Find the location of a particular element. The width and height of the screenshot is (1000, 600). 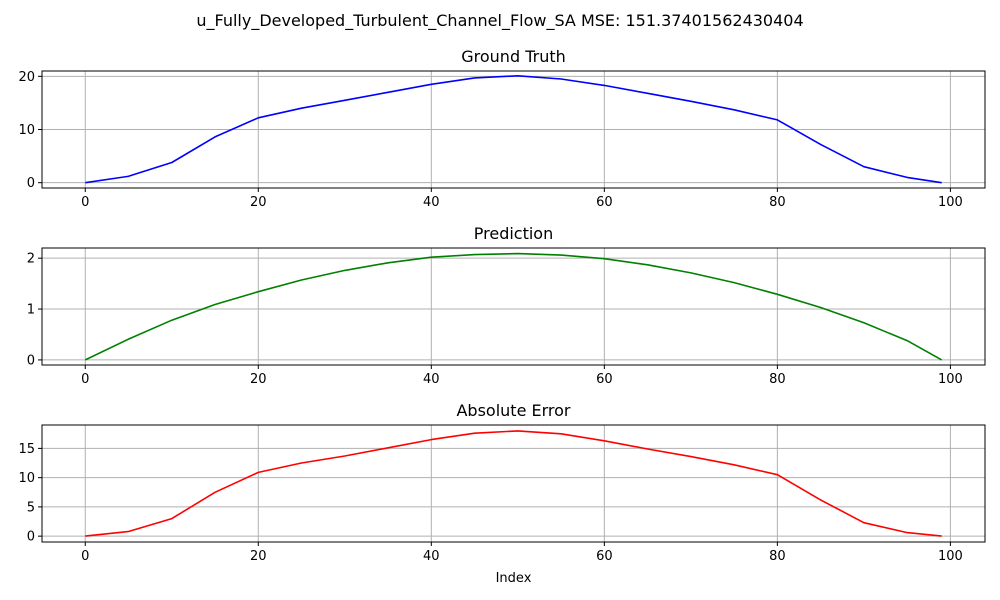

y-tick-label: 15 is located at coordinates (26, 449).